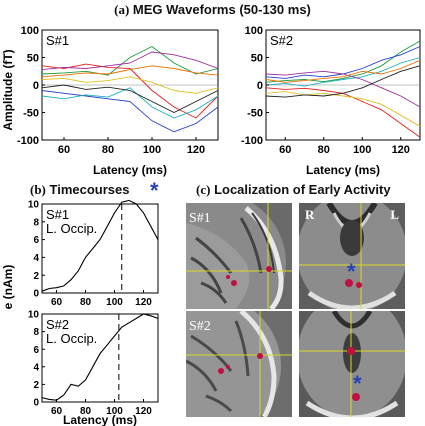 This screenshot has height=426, width=425. What do you see at coordinates (57, 302) in the screenshot?
I see `chart-2-xtick-label: 60` at bounding box center [57, 302].